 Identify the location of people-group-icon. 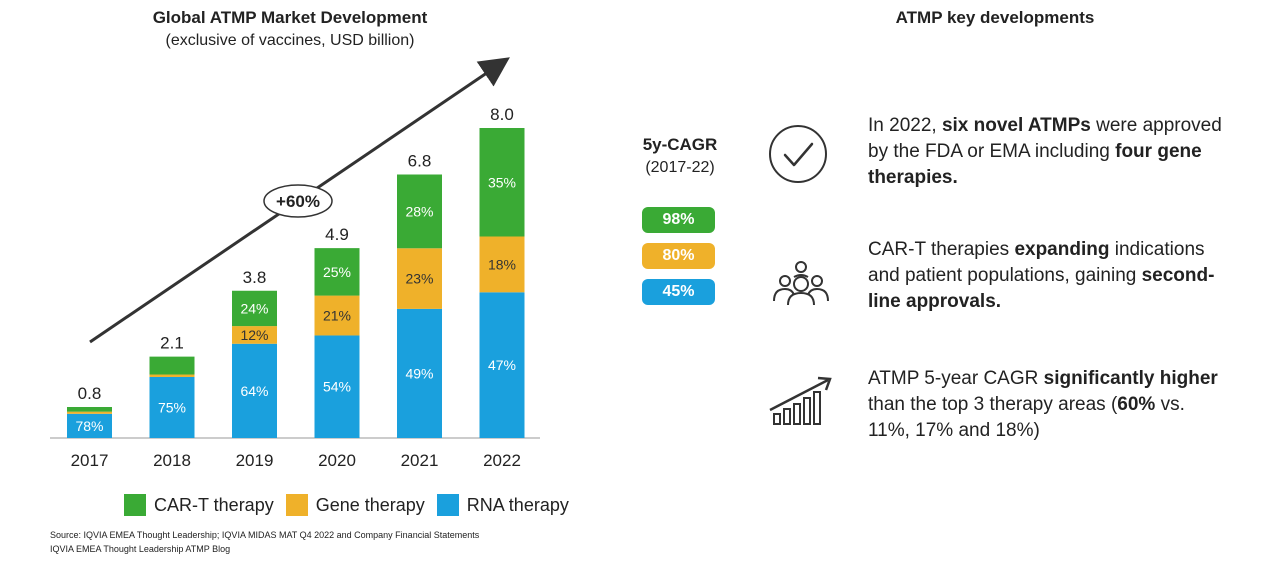
(801, 283).